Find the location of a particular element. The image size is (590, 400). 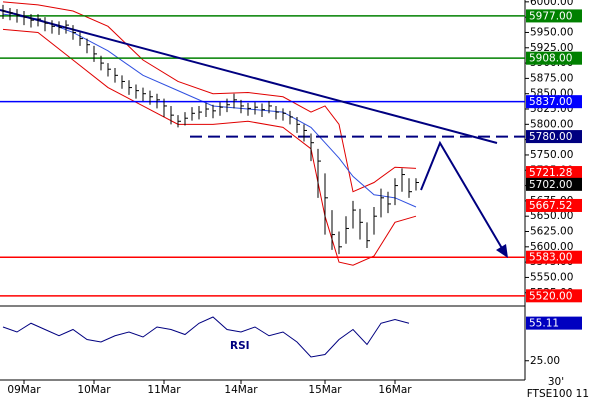

rsi-line is located at coordinates (206, 337).